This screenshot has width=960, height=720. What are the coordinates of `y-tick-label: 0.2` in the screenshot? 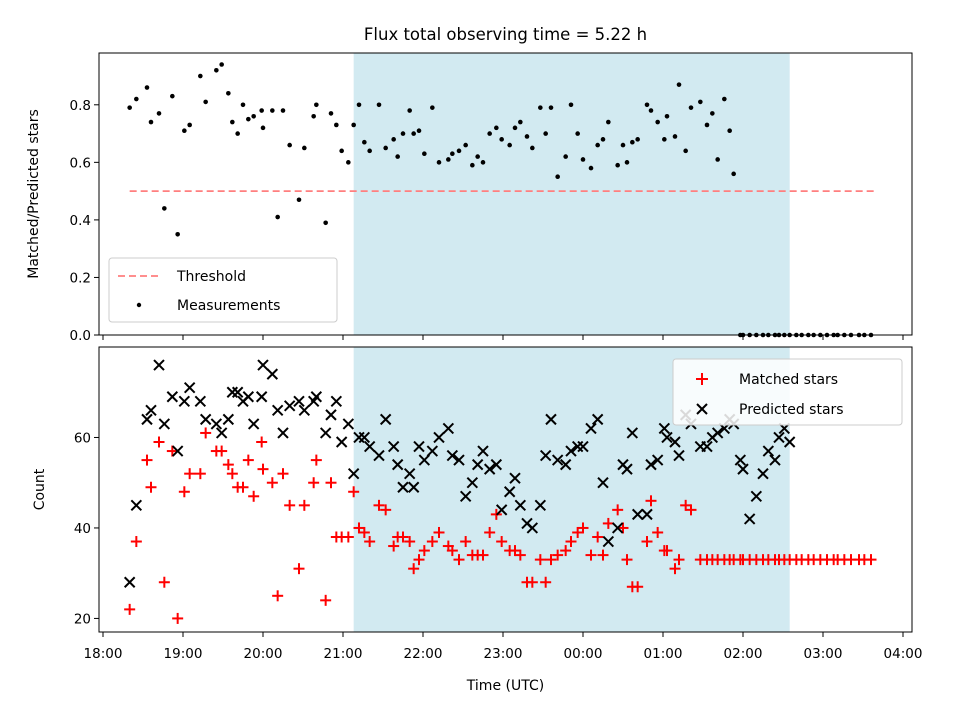 It's located at (80, 278).